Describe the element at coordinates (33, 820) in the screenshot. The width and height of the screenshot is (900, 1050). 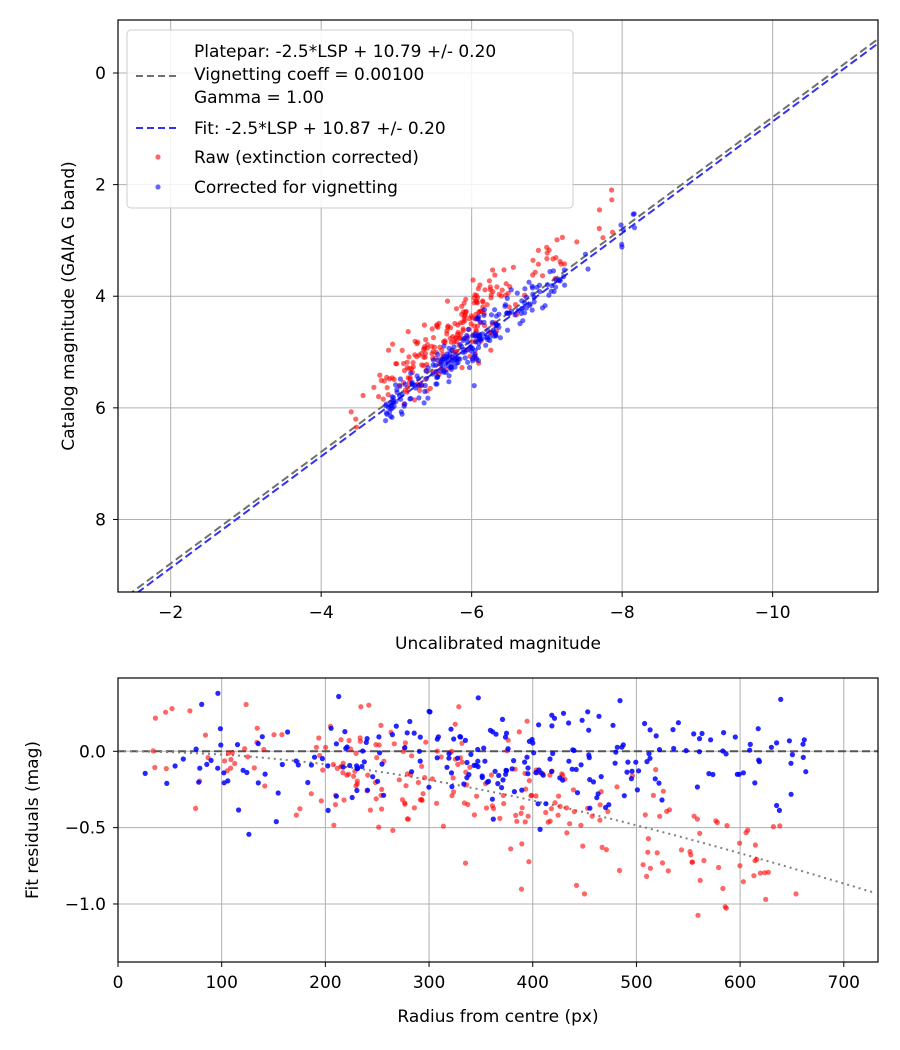
I see `bottom-y-axis-label: Fit residuals (mag)` at that location.